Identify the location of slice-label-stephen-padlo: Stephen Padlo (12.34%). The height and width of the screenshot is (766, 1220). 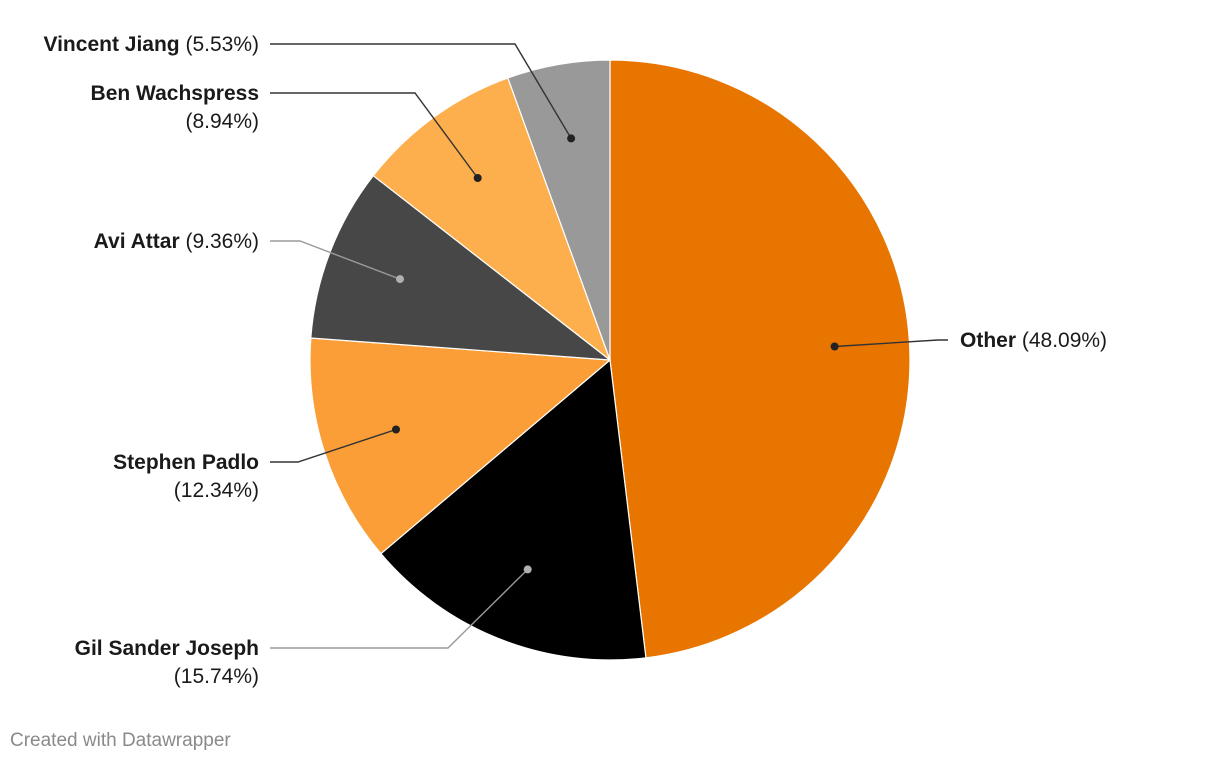
(186, 476).